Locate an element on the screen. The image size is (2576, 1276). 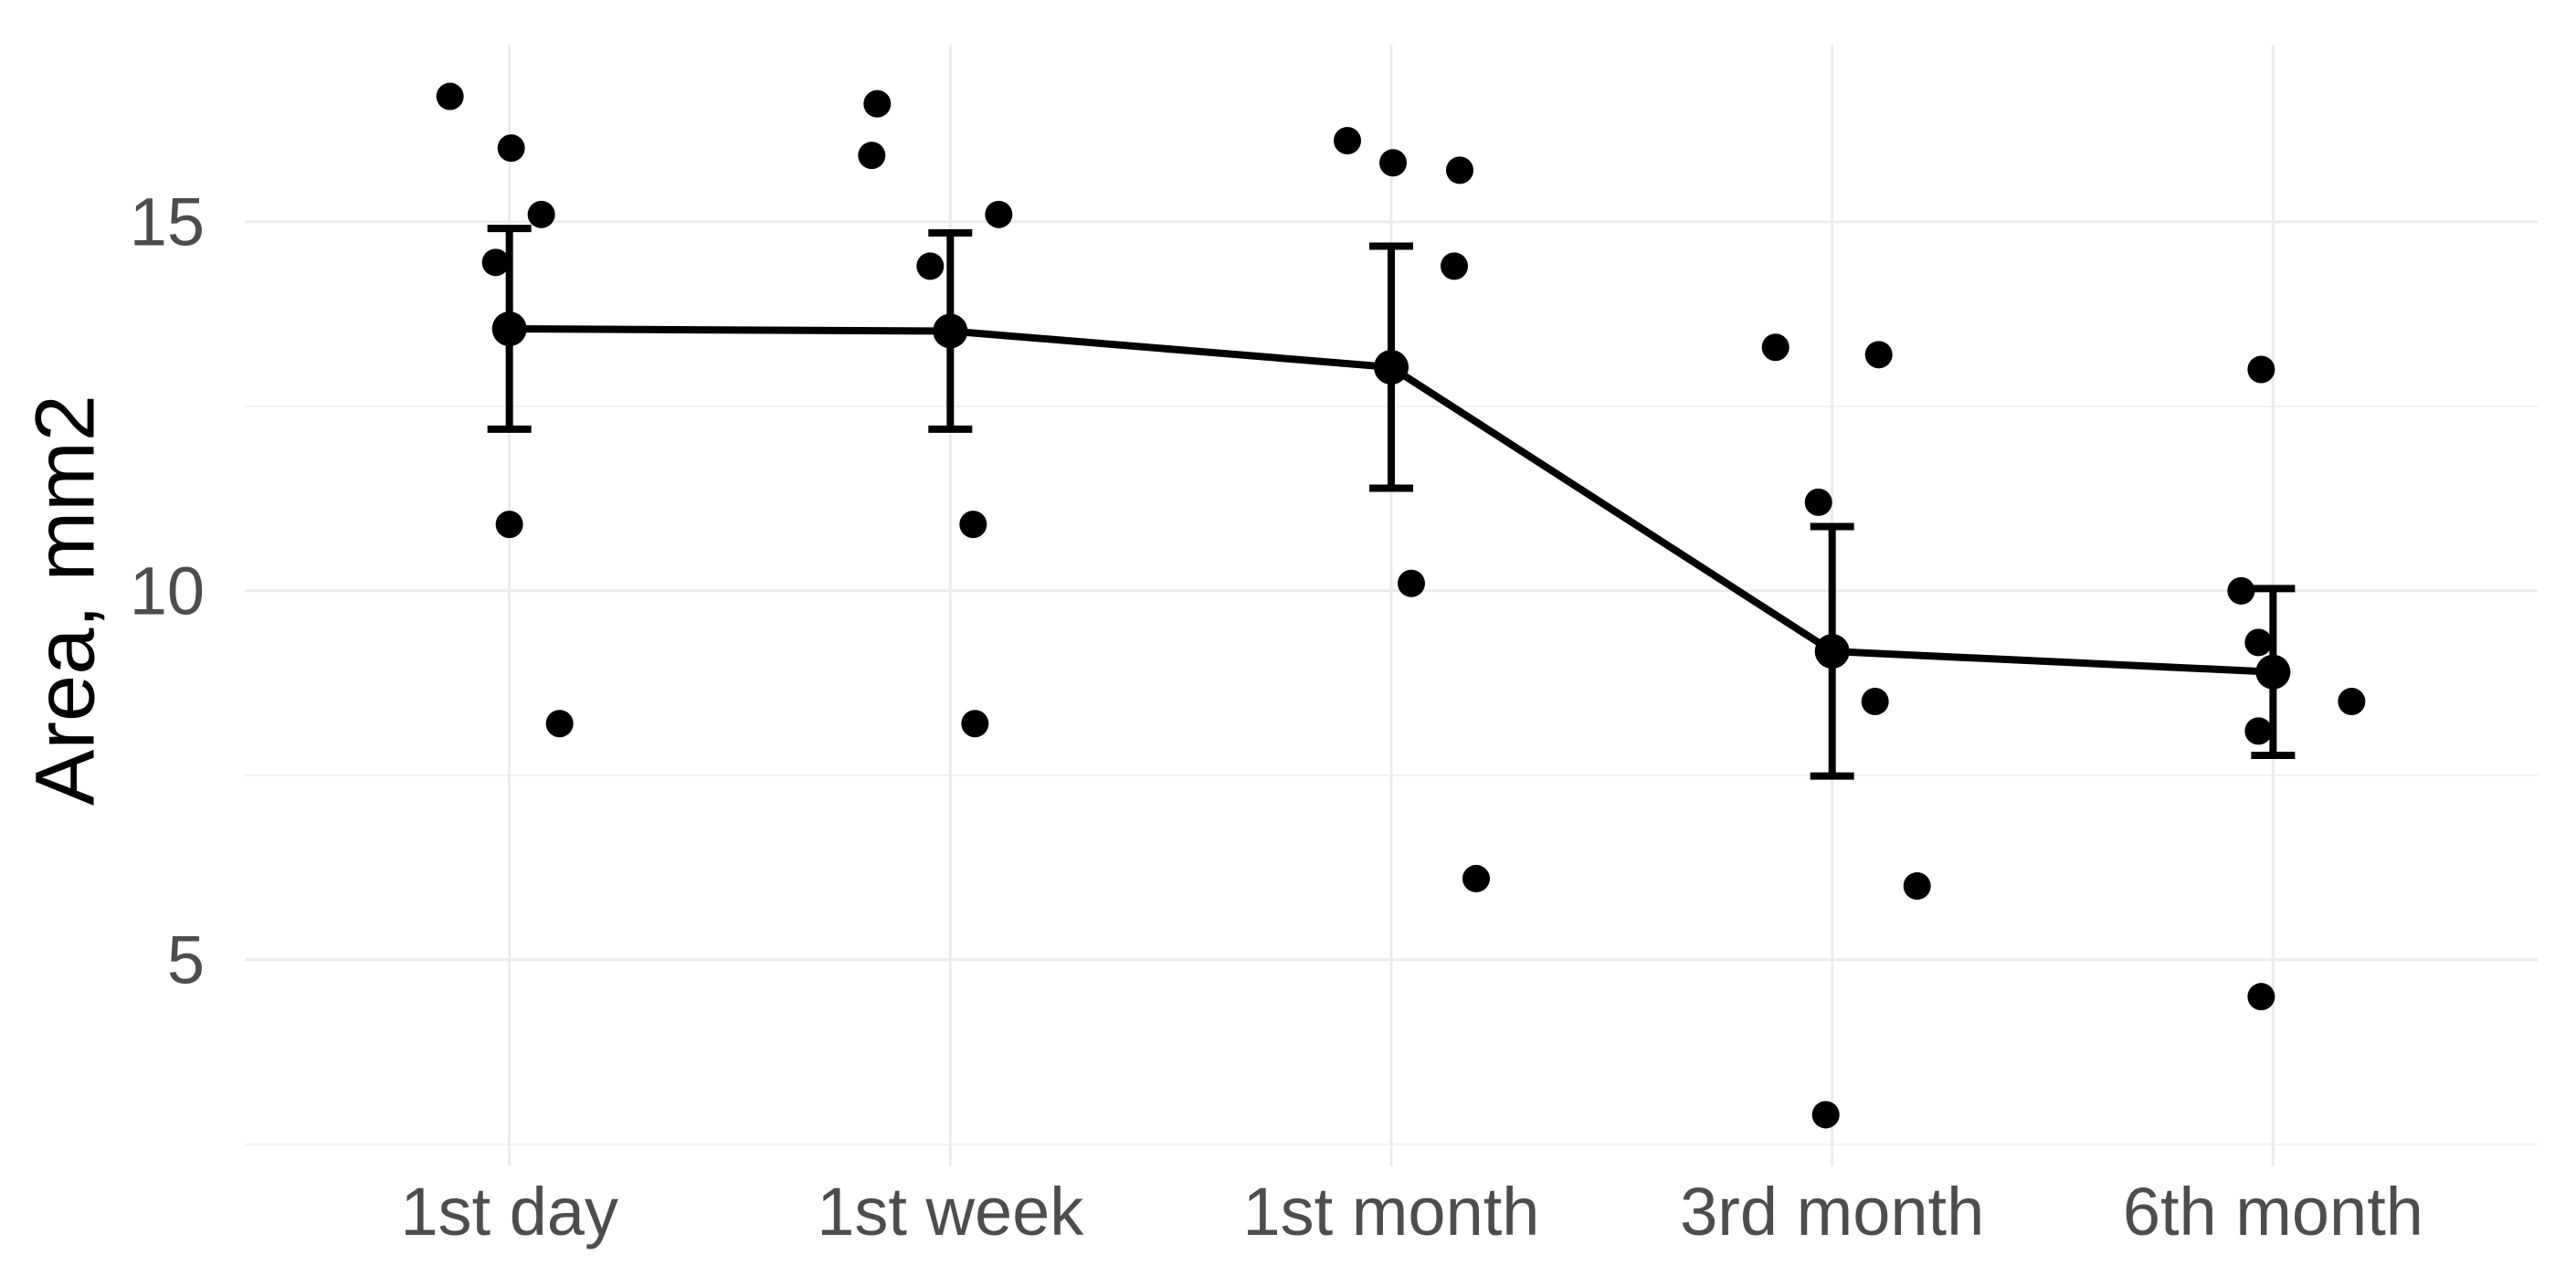
x-axis-category-label: 1st day is located at coordinates (509, 1212).